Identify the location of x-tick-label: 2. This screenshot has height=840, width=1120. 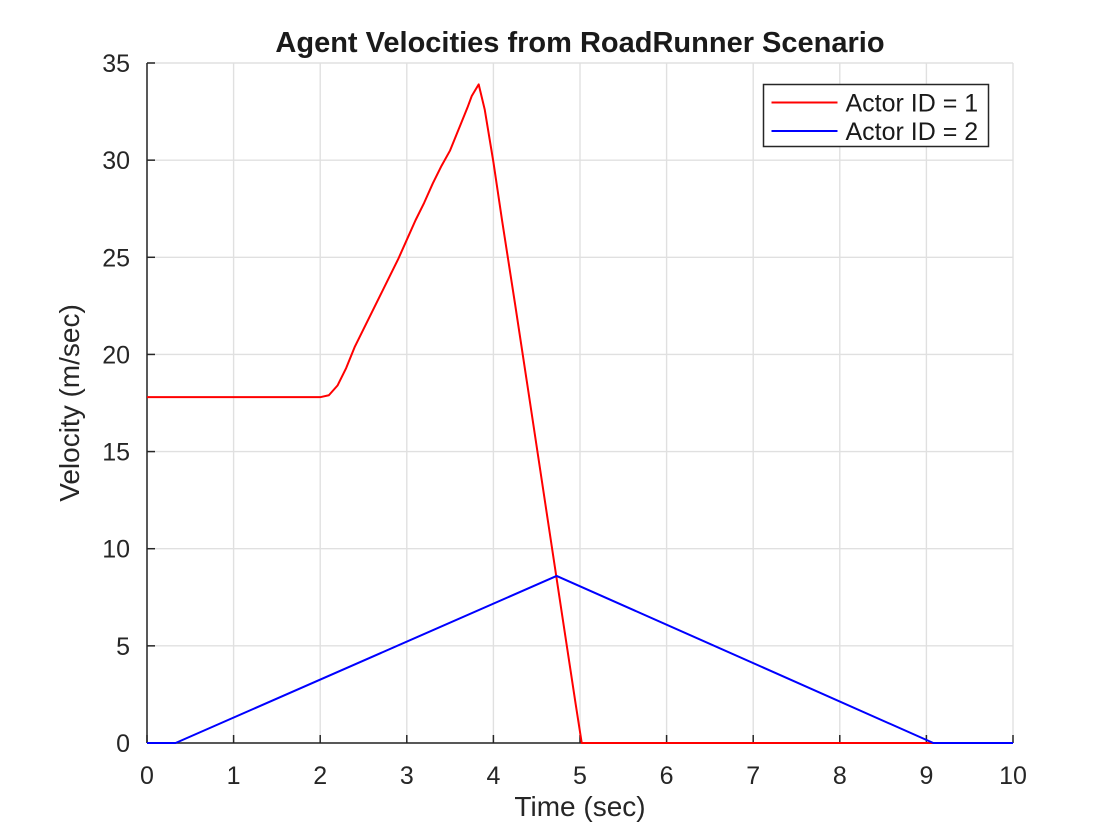
(320, 776).